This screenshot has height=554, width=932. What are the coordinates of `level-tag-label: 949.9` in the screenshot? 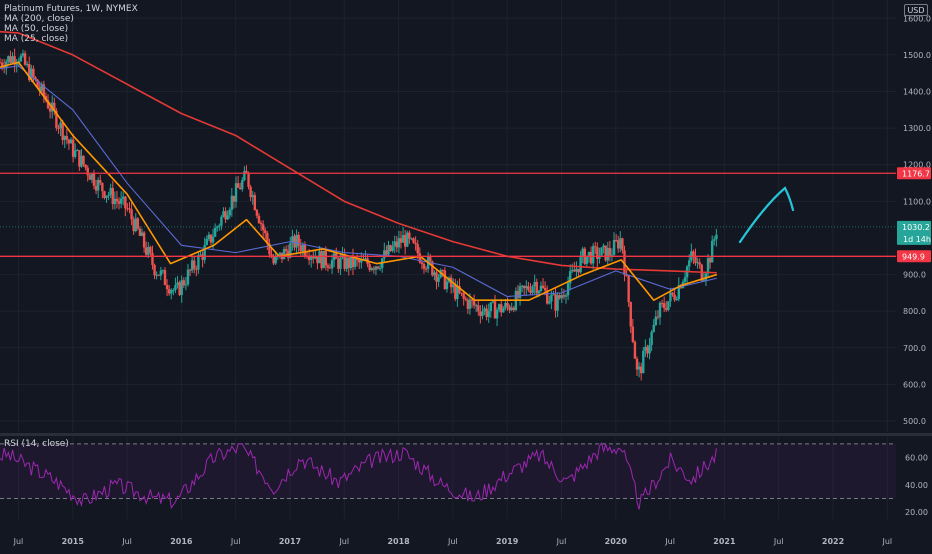 It's located at (913, 256).